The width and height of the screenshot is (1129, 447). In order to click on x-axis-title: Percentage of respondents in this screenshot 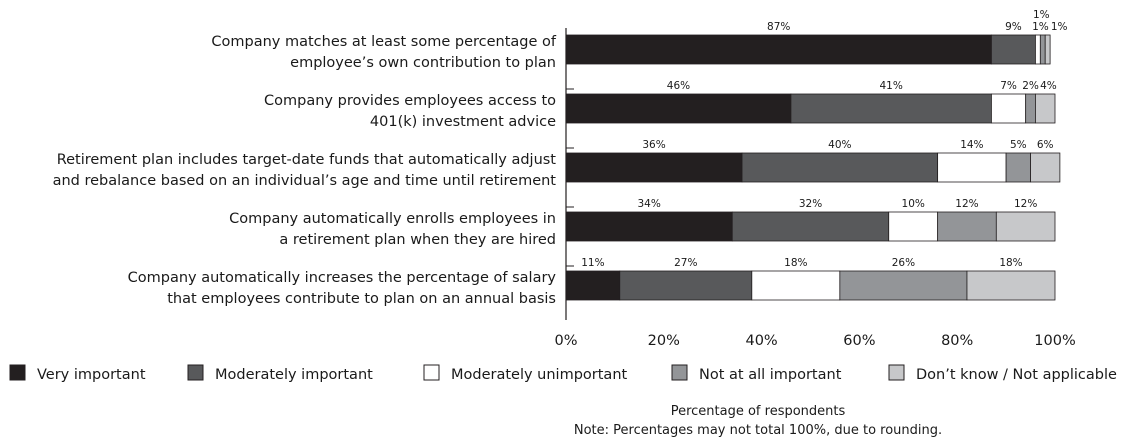, I will do `click(758, 411)`.